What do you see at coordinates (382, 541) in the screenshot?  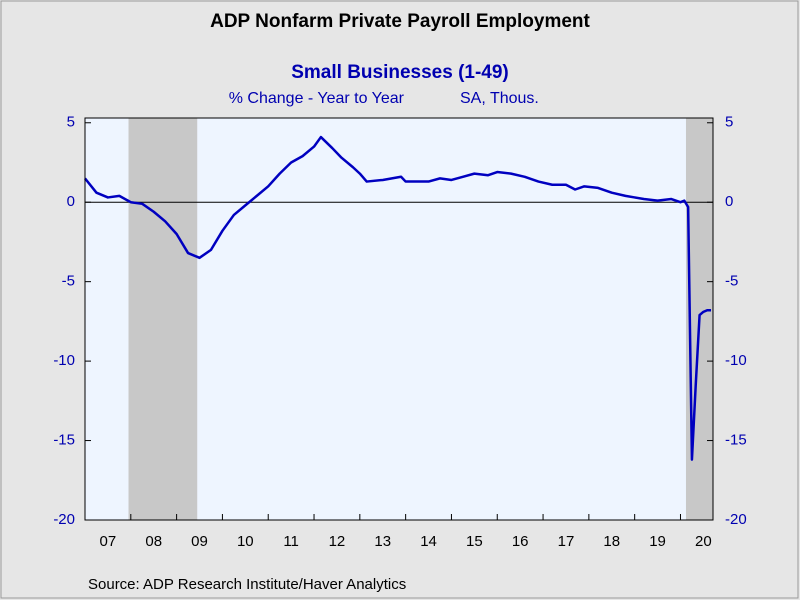 I see `x-tick-label: 13` at bounding box center [382, 541].